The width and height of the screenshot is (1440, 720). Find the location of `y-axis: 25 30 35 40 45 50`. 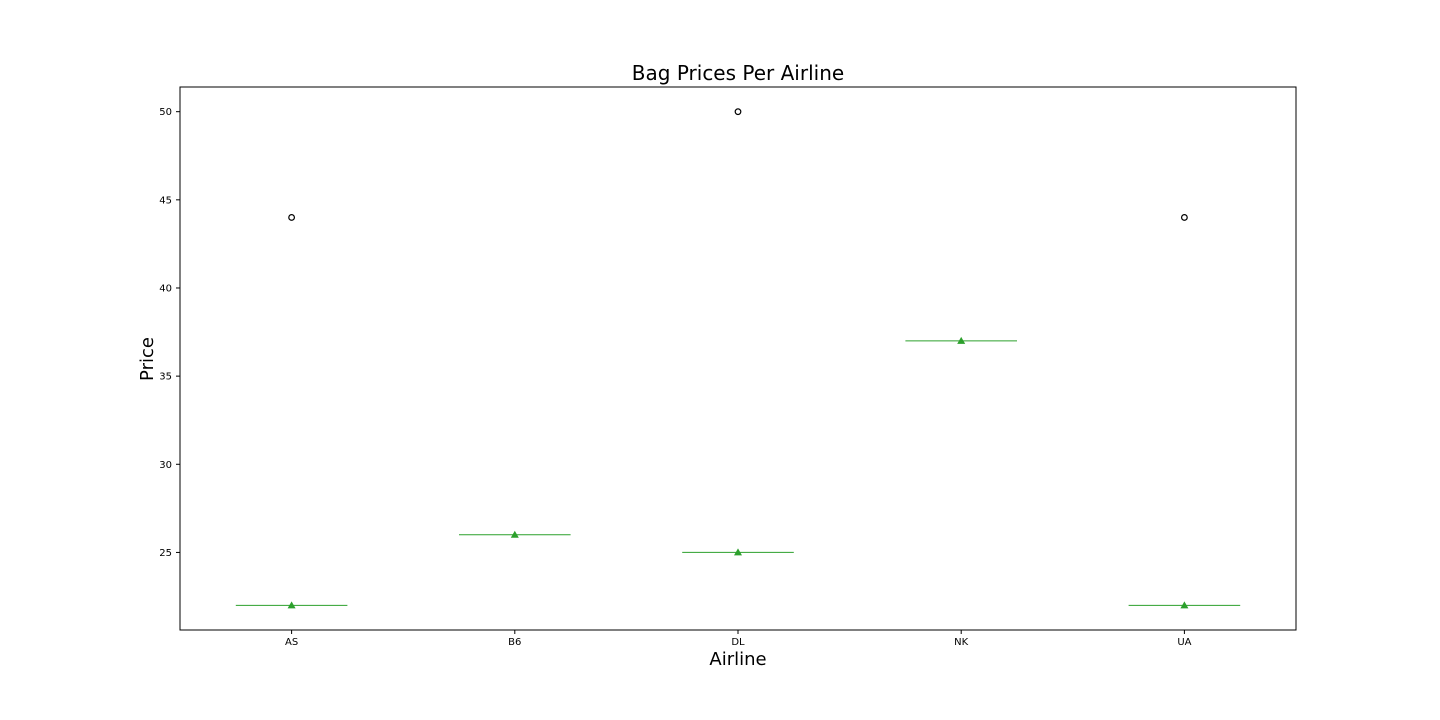

y-axis: 25 30 35 40 45 50 is located at coordinates (169, 333).